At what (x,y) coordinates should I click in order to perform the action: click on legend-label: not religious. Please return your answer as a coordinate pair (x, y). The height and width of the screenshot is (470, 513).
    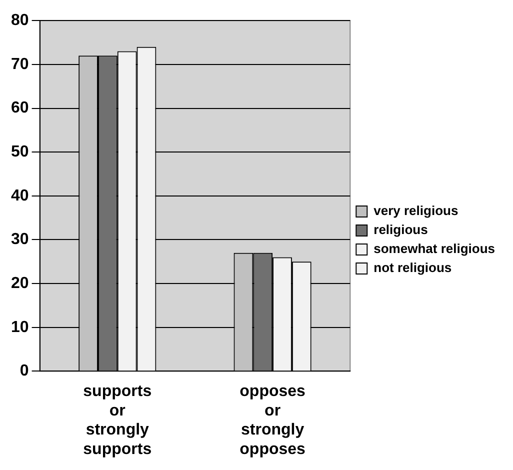
    Looking at the image, I should click on (413, 268).